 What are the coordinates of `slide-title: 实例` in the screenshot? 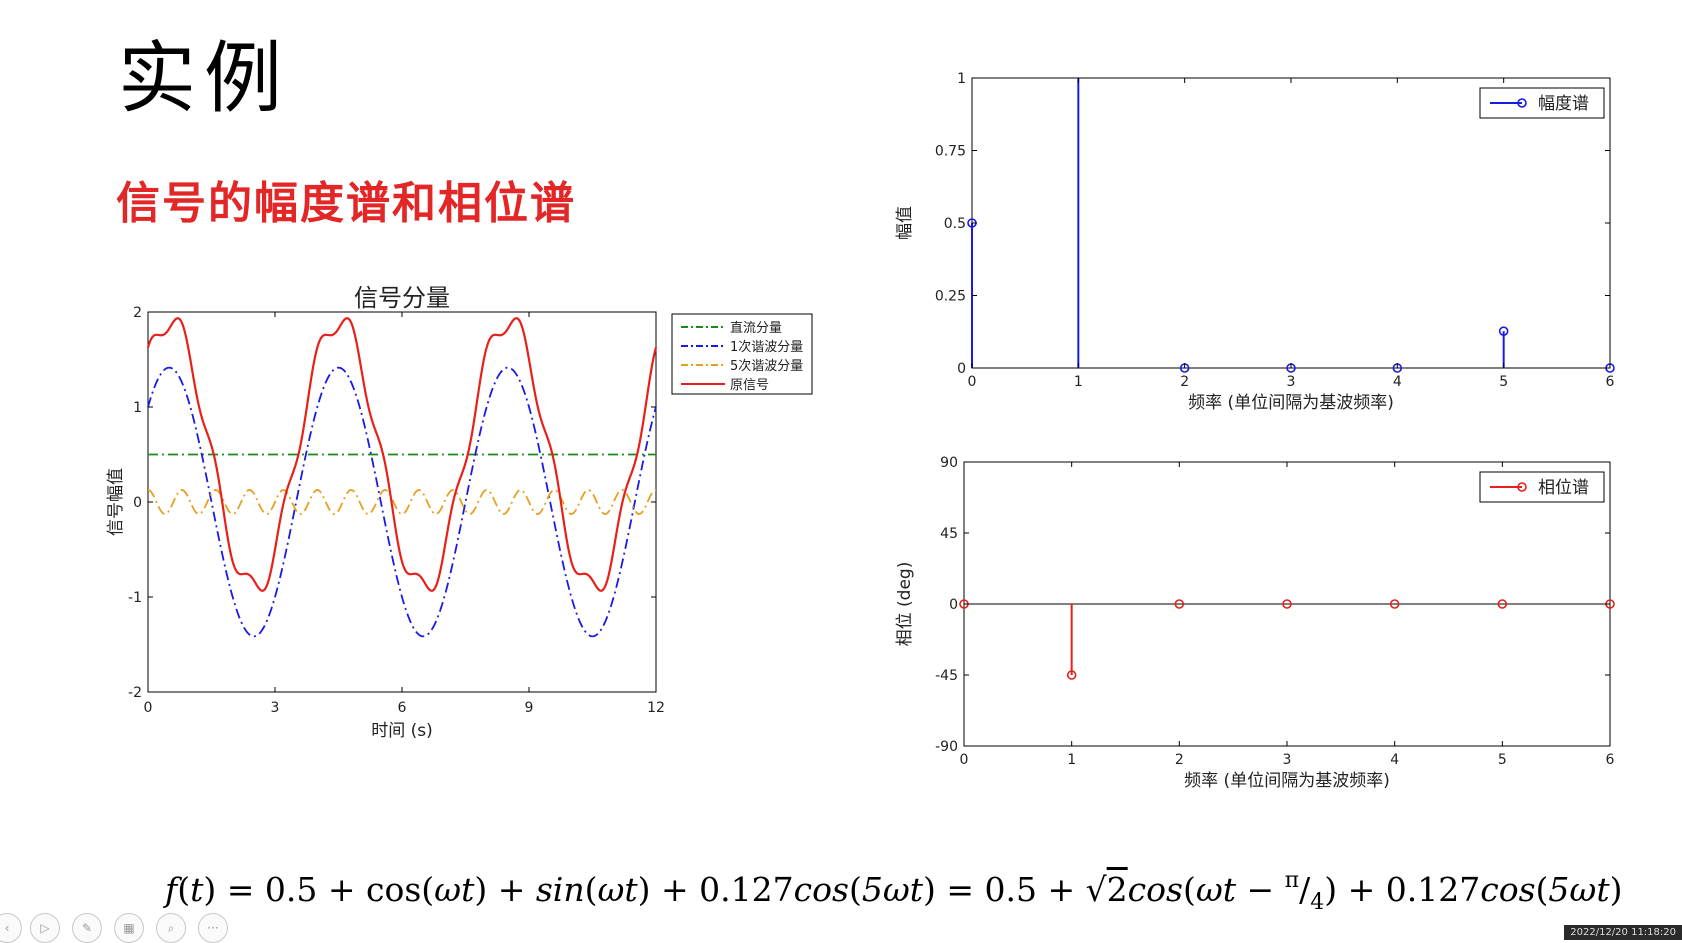 It's located at (204, 79).